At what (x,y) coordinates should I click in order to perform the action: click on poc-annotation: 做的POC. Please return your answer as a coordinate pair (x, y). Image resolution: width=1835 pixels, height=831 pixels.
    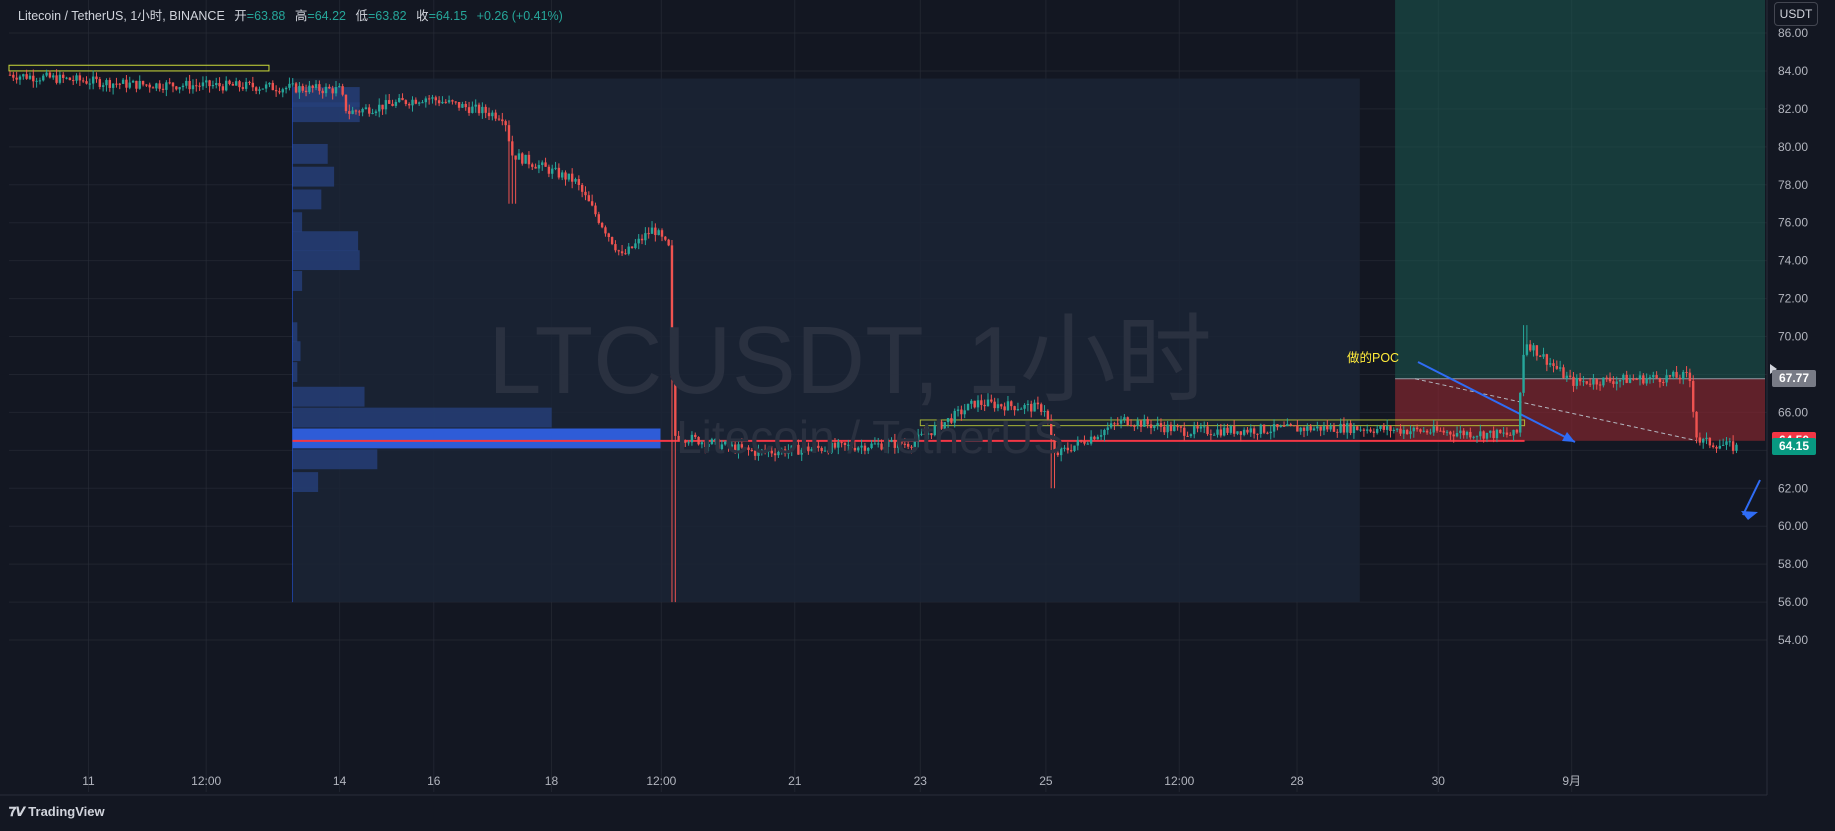
    Looking at the image, I should click on (1373, 358).